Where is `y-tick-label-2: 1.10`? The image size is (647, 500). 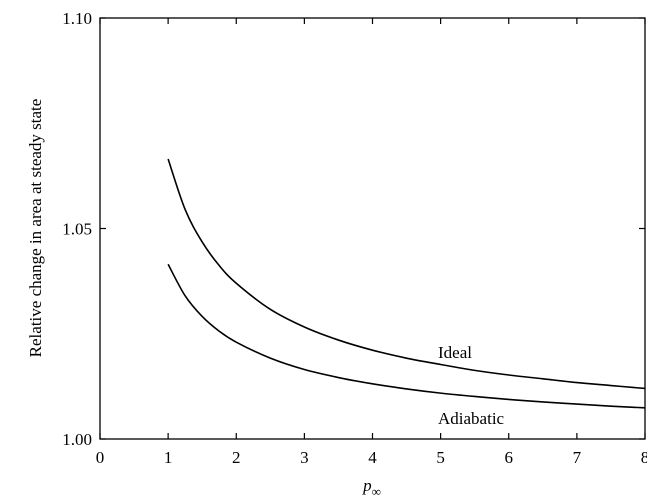
y-tick-label-2: 1.10 is located at coordinates (77, 18).